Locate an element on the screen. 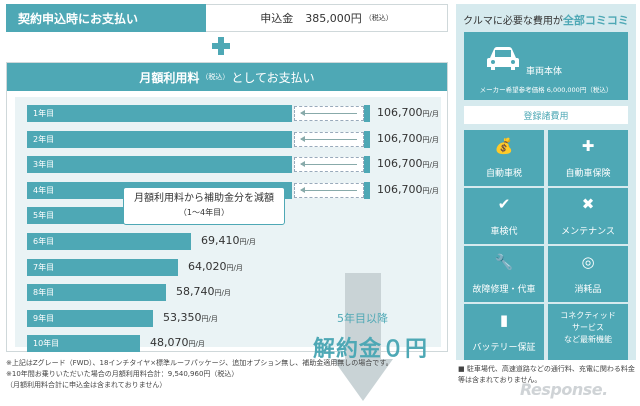 This screenshot has width=640, height=406. application-fee-tax: （税込） is located at coordinates (378, 18).